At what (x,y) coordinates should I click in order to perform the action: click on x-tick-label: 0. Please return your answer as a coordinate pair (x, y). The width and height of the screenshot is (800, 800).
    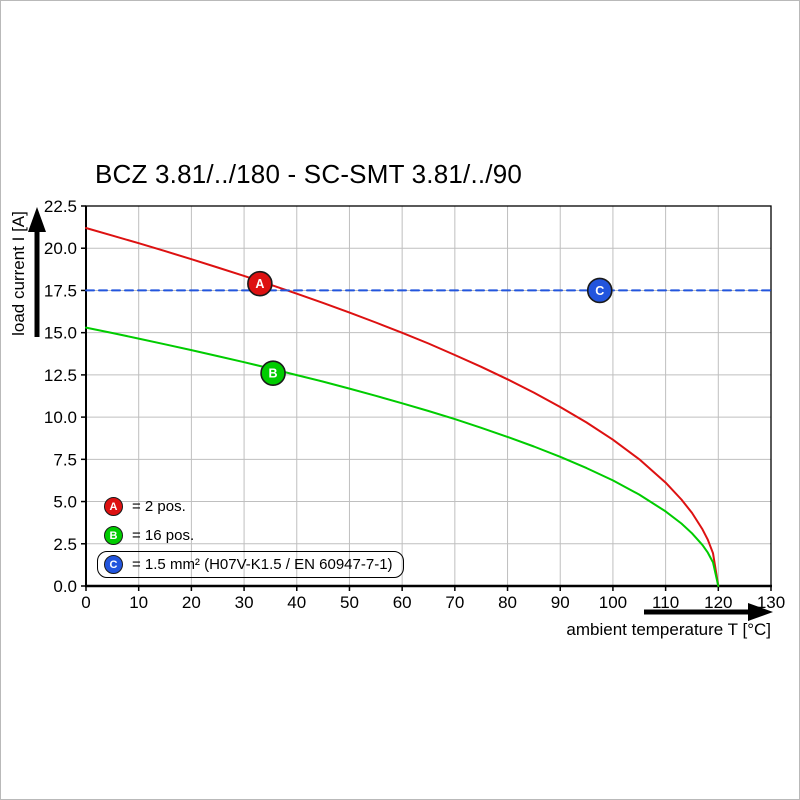
    Looking at the image, I should click on (85, 602).